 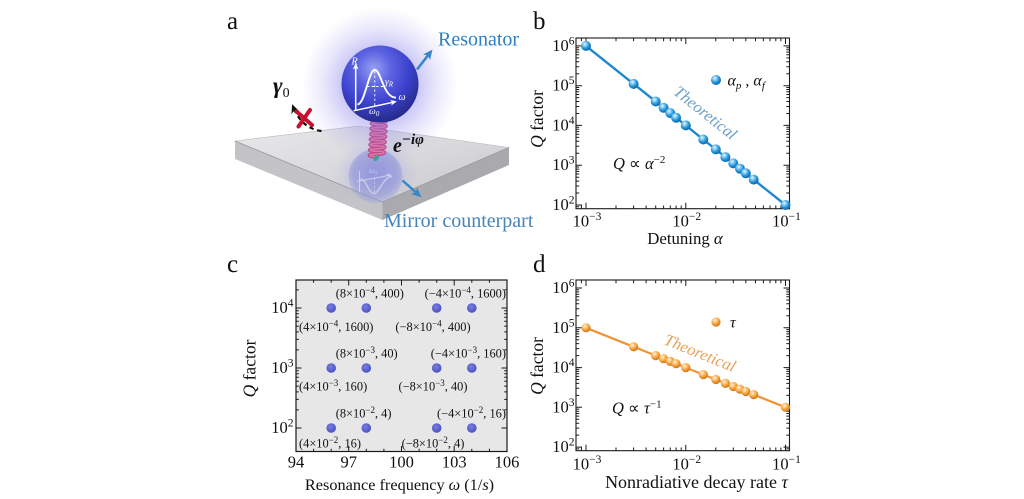 What do you see at coordinates (539, 21) in the screenshot?
I see `svg-text: b` at bounding box center [539, 21].